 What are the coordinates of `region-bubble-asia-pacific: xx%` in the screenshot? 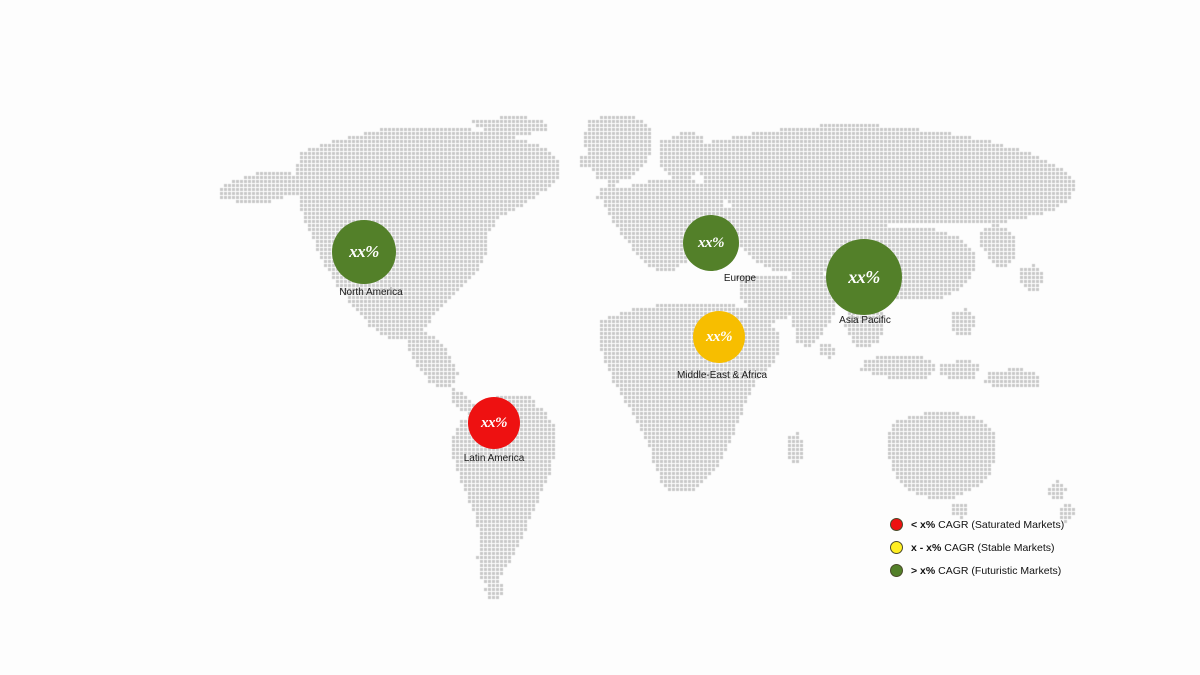 It's located at (864, 277).